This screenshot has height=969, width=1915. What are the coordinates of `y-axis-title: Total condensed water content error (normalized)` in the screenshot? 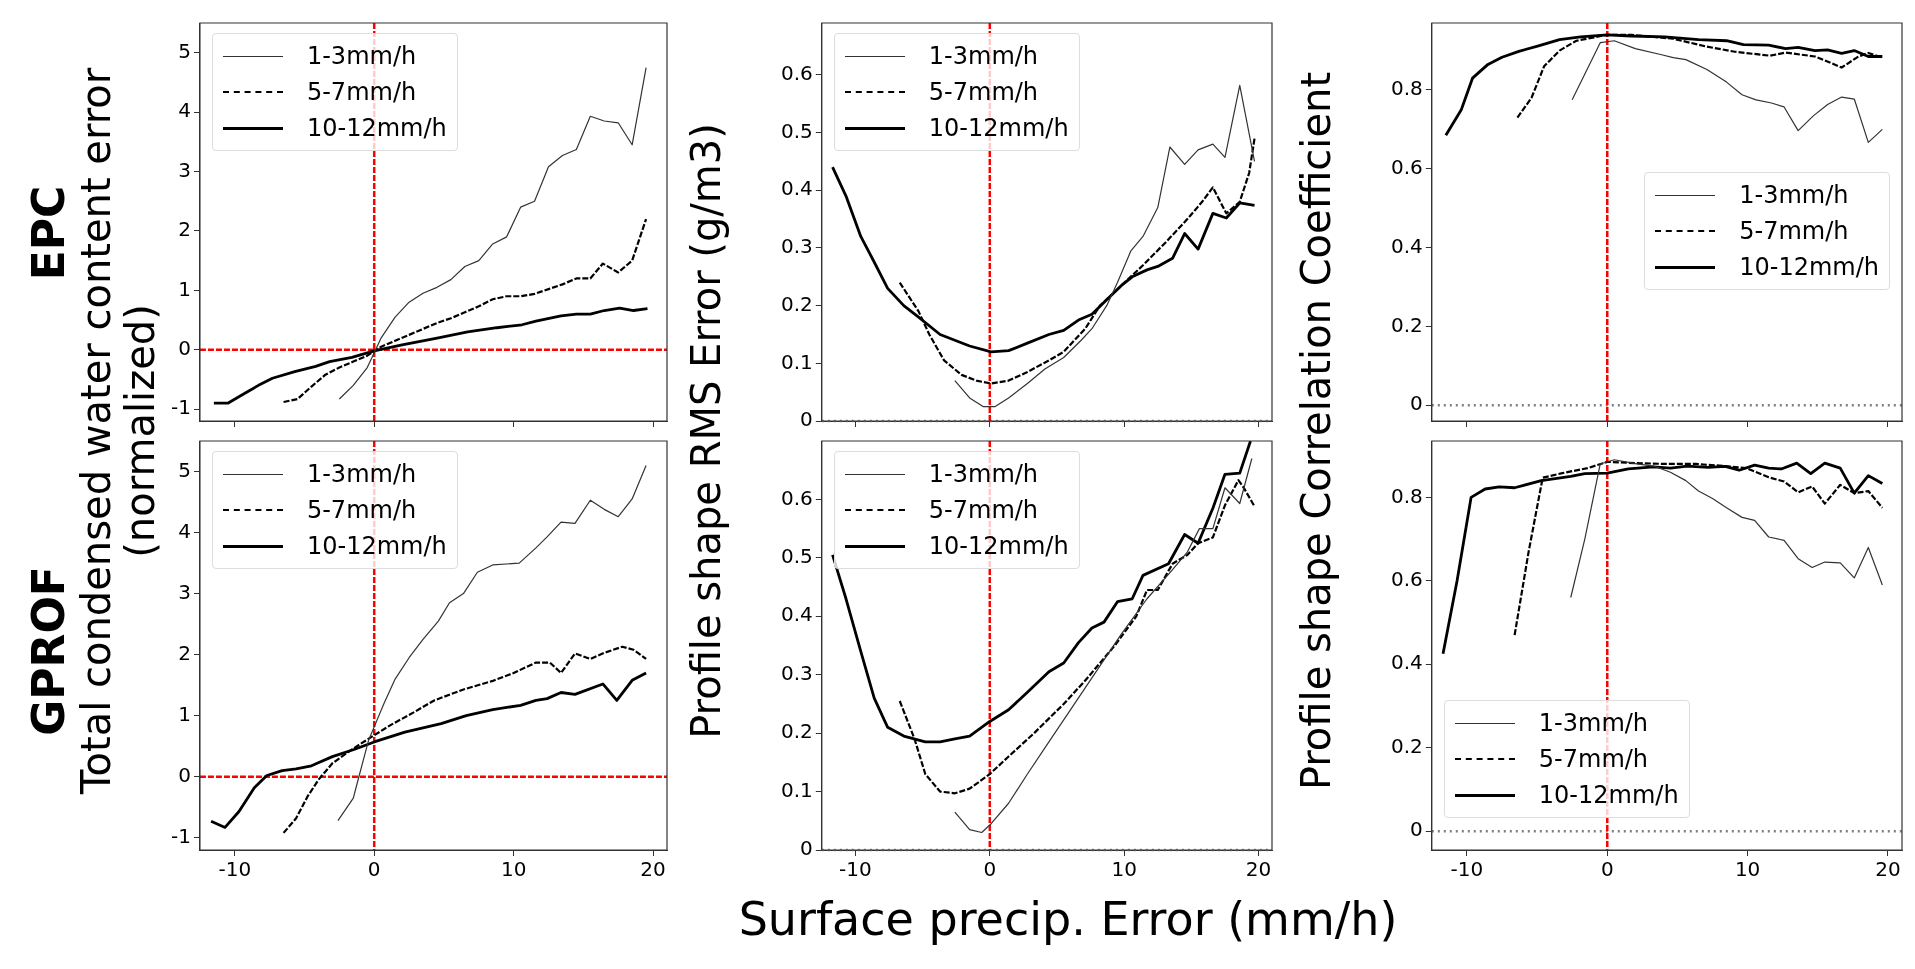 It's located at (118, 431).